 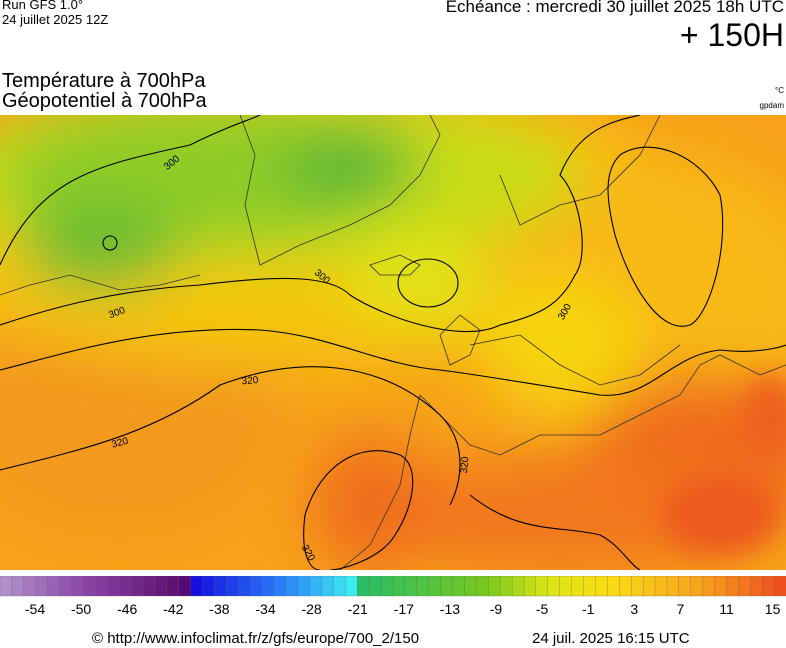 I want to click on colorbar-label: -50, so click(x=81, y=609).